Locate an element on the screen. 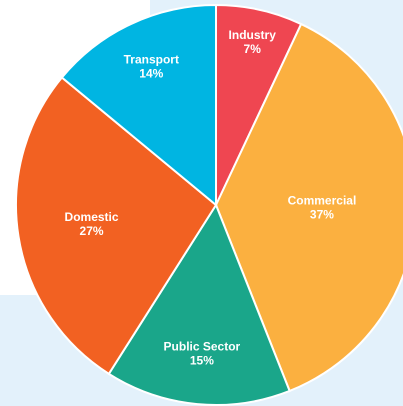 The height and width of the screenshot is (406, 403). slice-value-label: 7% is located at coordinates (253, 49).